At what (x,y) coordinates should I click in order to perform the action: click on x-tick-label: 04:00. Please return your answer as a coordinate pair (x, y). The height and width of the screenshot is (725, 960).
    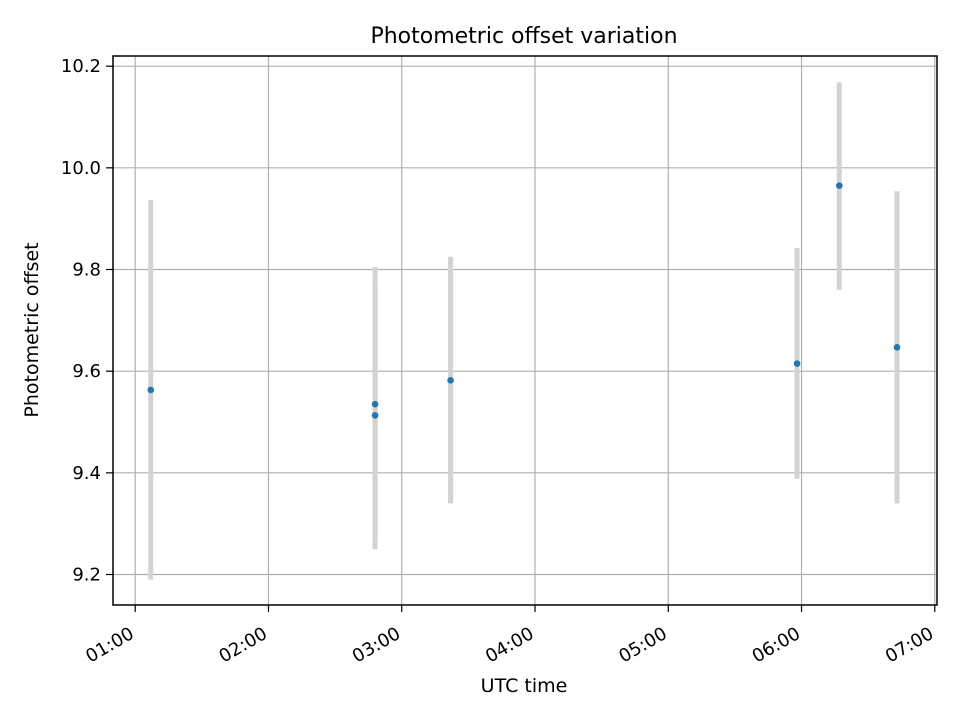
    Looking at the image, I should click on (509, 645).